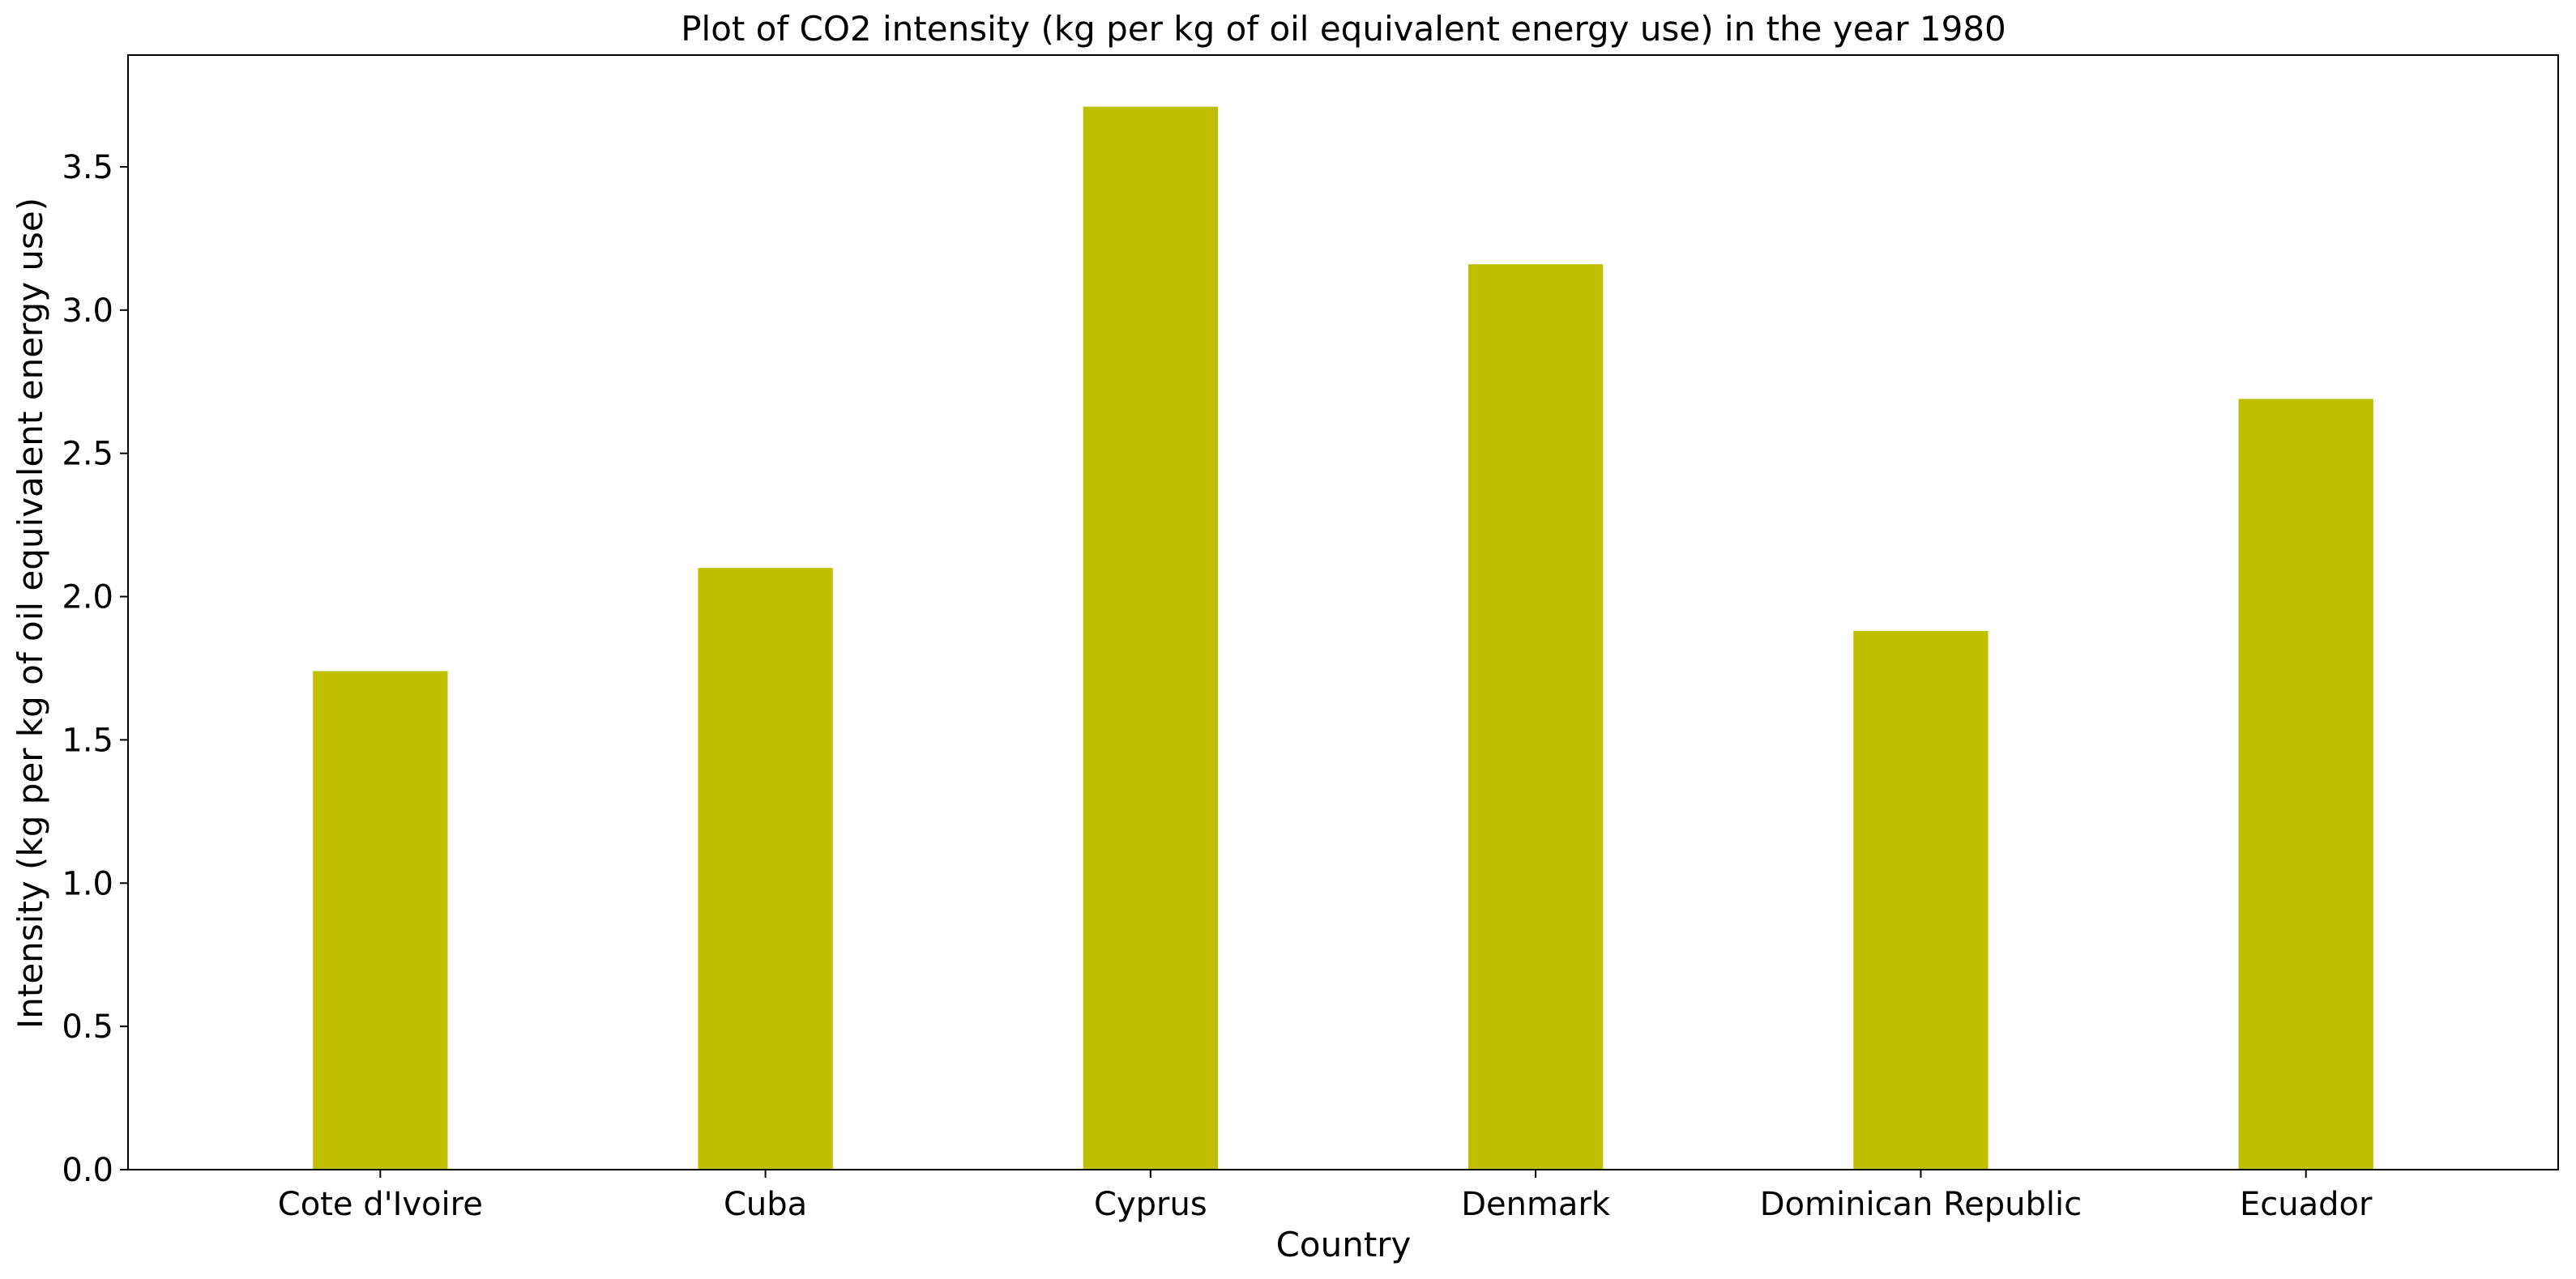 This screenshot has width=2576, height=1279. What do you see at coordinates (87, 167) in the screenshot?
I see `y-tick-label: 3.5` at bounding box center [87, 167].